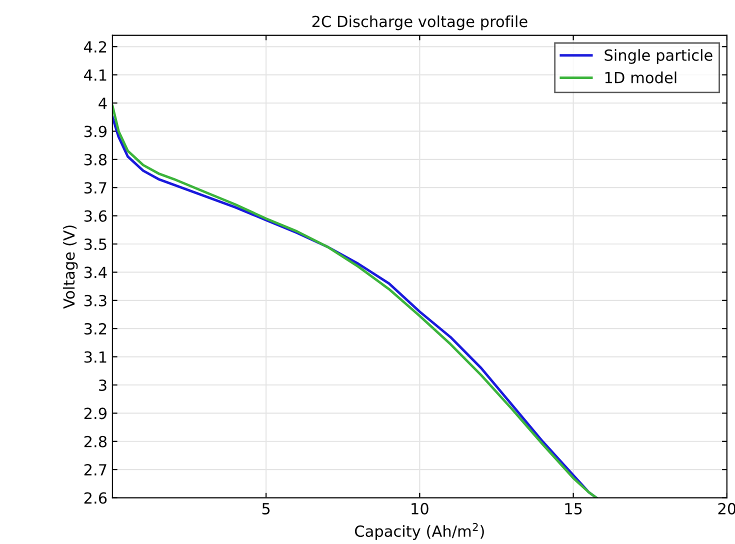 The width and height of the screenshot is (735, 544). Describe the element at coordinates (70, 267) in the screenshot. I see `y-axis-title: Voltage (V)` at that location.